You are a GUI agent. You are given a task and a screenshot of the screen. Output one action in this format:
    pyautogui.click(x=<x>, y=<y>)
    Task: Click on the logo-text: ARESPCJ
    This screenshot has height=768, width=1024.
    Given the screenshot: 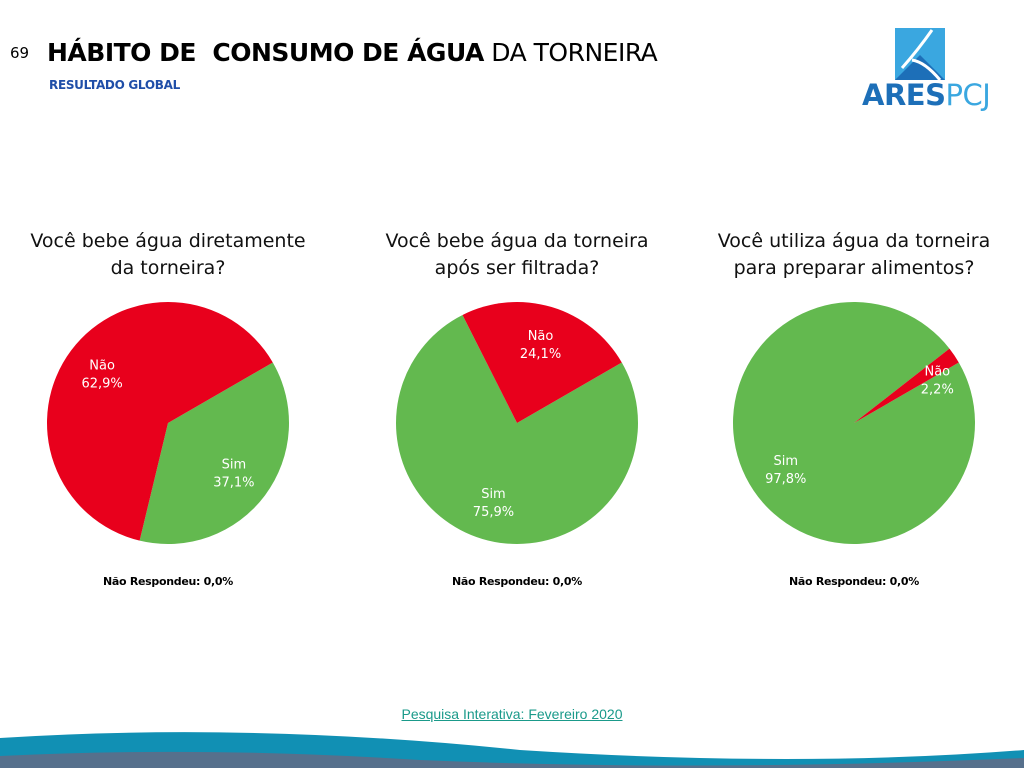 What is the action you would take?
    pyautogui.click(x=926, y=95)
    